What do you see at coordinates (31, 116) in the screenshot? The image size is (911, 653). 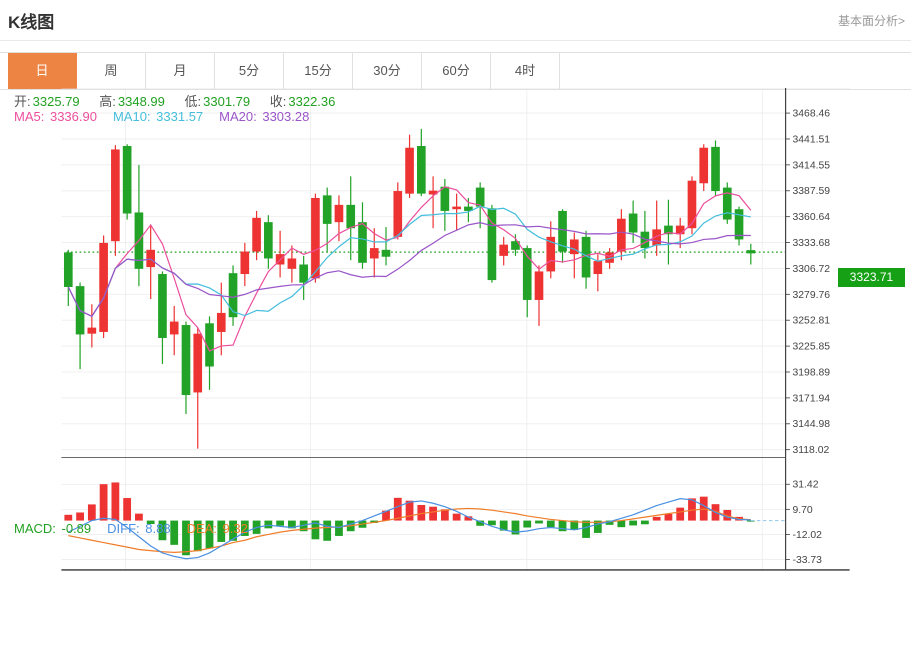 I see `ma-row-label: MA5:` at bounding box center [31, 116].